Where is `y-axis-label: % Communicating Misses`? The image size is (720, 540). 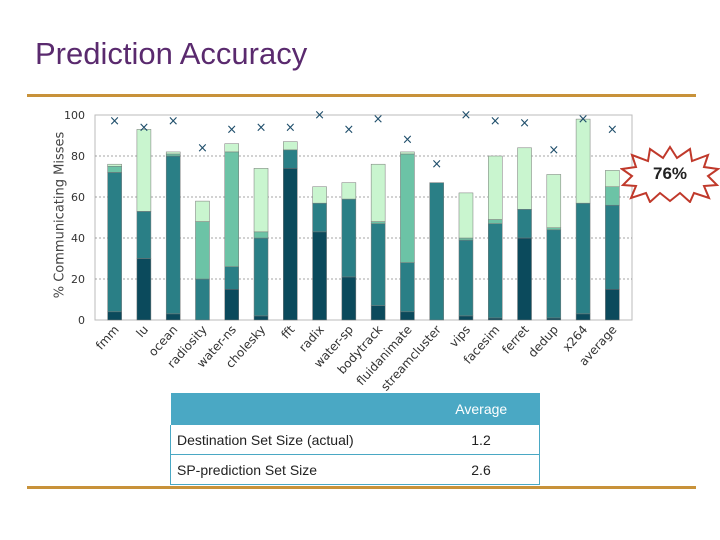
y-axis-label: % Communicating Misses is located at coordinates (60, 215).